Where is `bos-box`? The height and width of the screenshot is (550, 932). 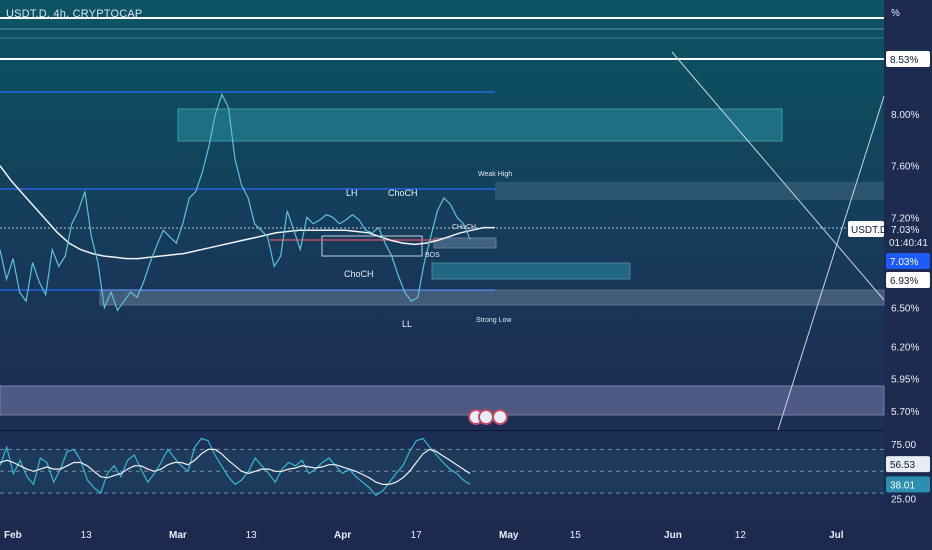
bos-box is located at coordinates (465, 243).